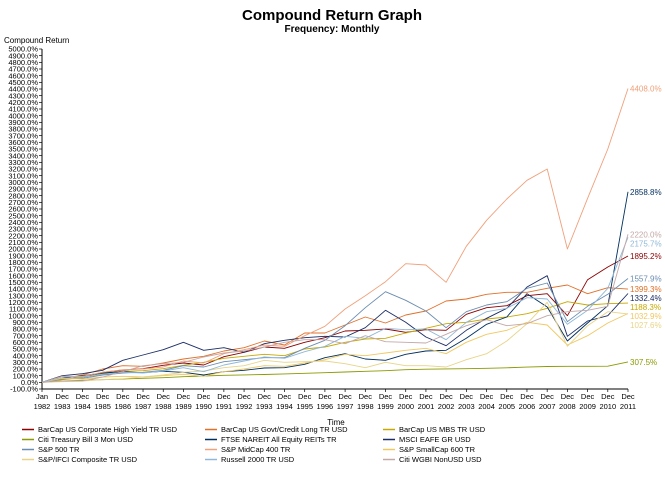 The image size is (665, 499). Describe the element at coordinates (440, 459) in the screenshot. I see `legend-label-11: Citi WGBI NonUSD USD` at that location.